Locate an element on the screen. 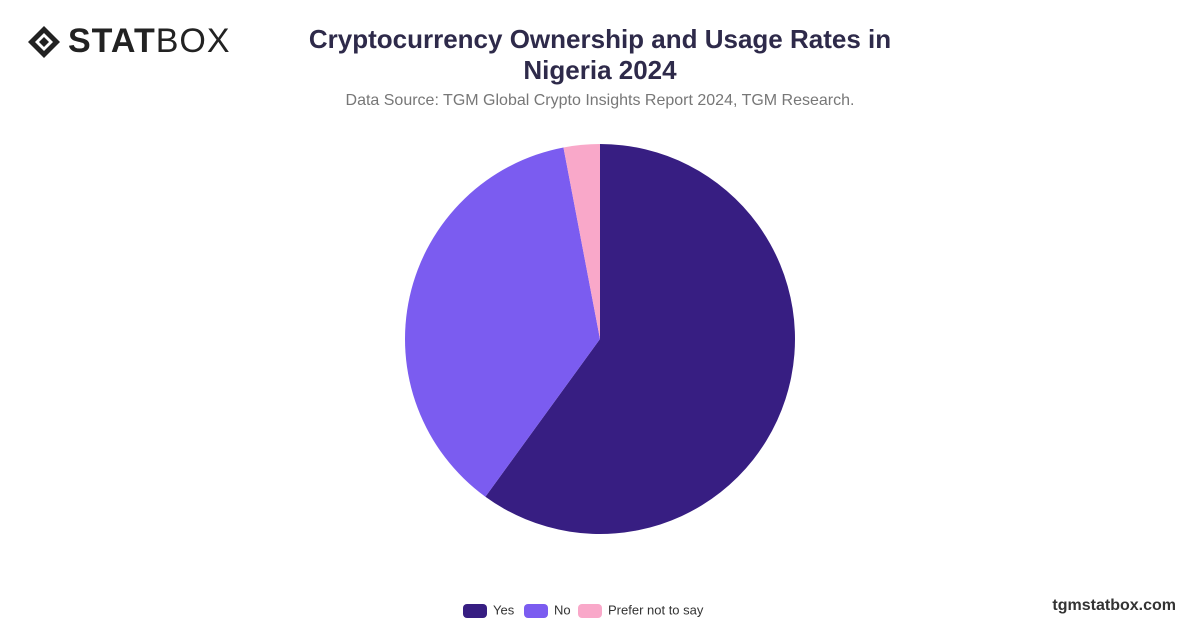 The height and width of the screenshot is (628, 1200). logo-light: BOX is located at coordinates (193, 41).